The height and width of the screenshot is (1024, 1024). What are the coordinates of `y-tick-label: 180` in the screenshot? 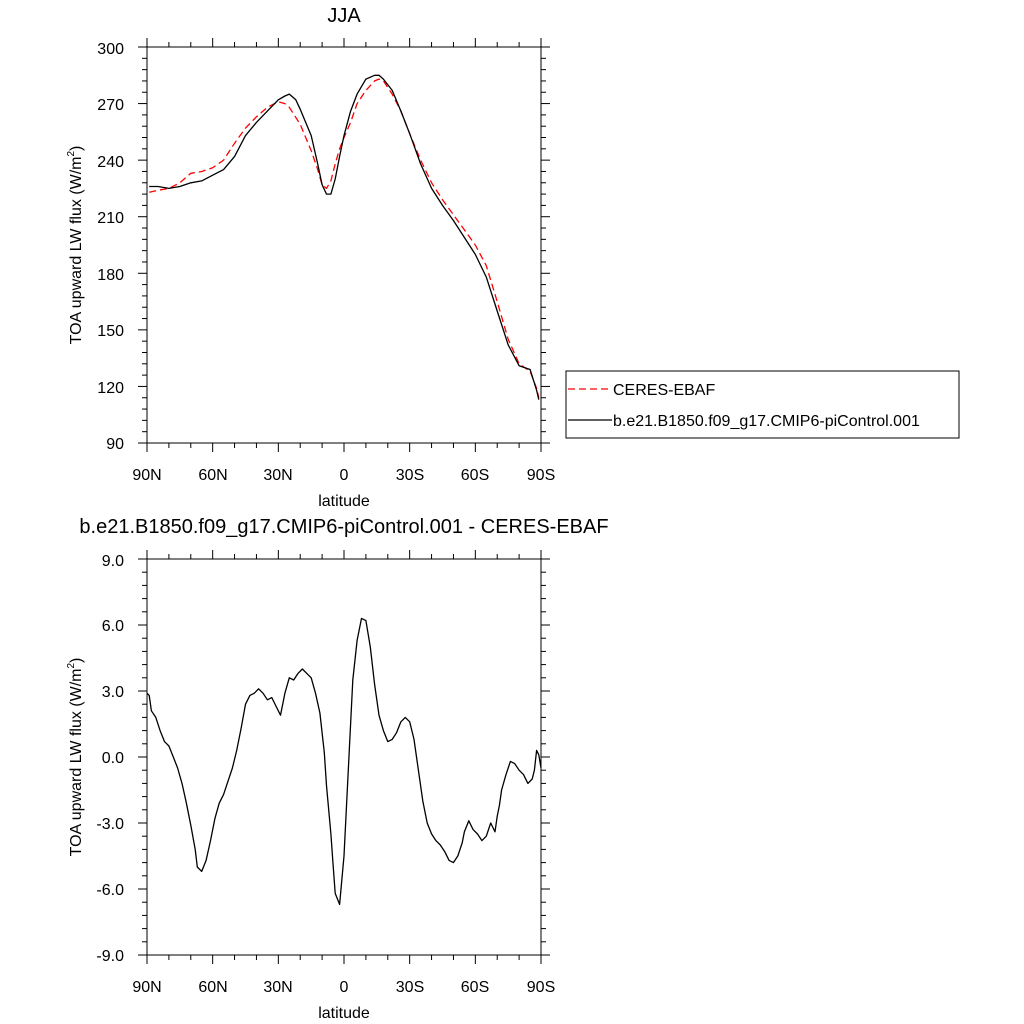 It's located at (110, 275).